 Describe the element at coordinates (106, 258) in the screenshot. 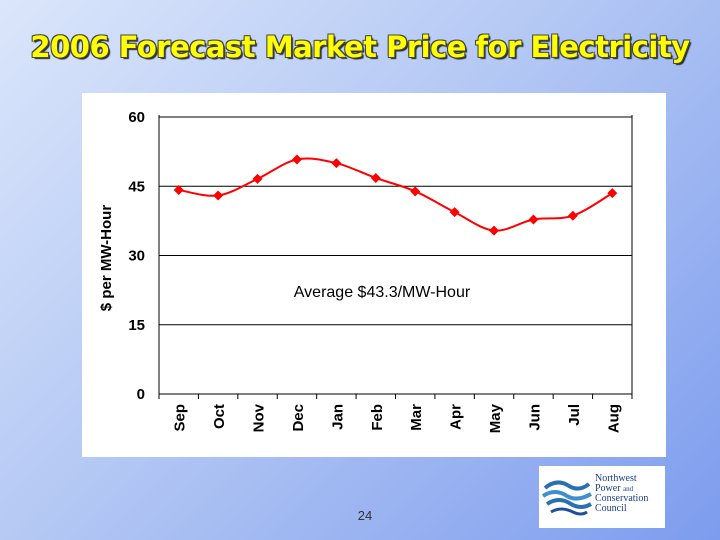

I see `y-axis-title: $ per MW-Hour` at that location.